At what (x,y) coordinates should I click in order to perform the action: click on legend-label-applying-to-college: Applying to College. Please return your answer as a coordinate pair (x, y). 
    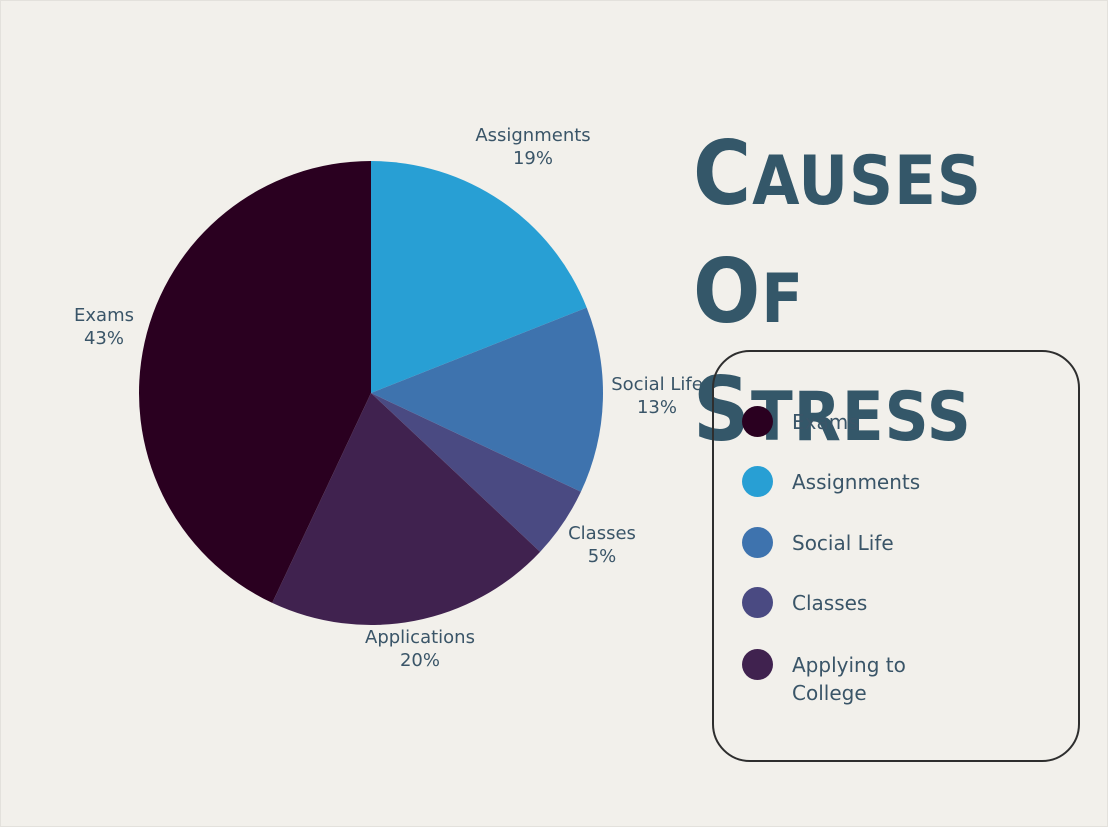
    Looking at the image, I should click on (849, 679).